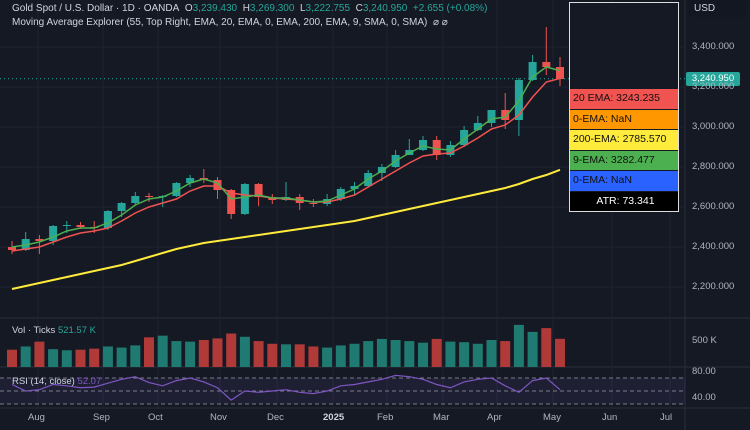  What do you see at coordinates (713, 79) in the screenshot?
I see `last-price-tag: 3,240.950` at bounding box center [713, 79].